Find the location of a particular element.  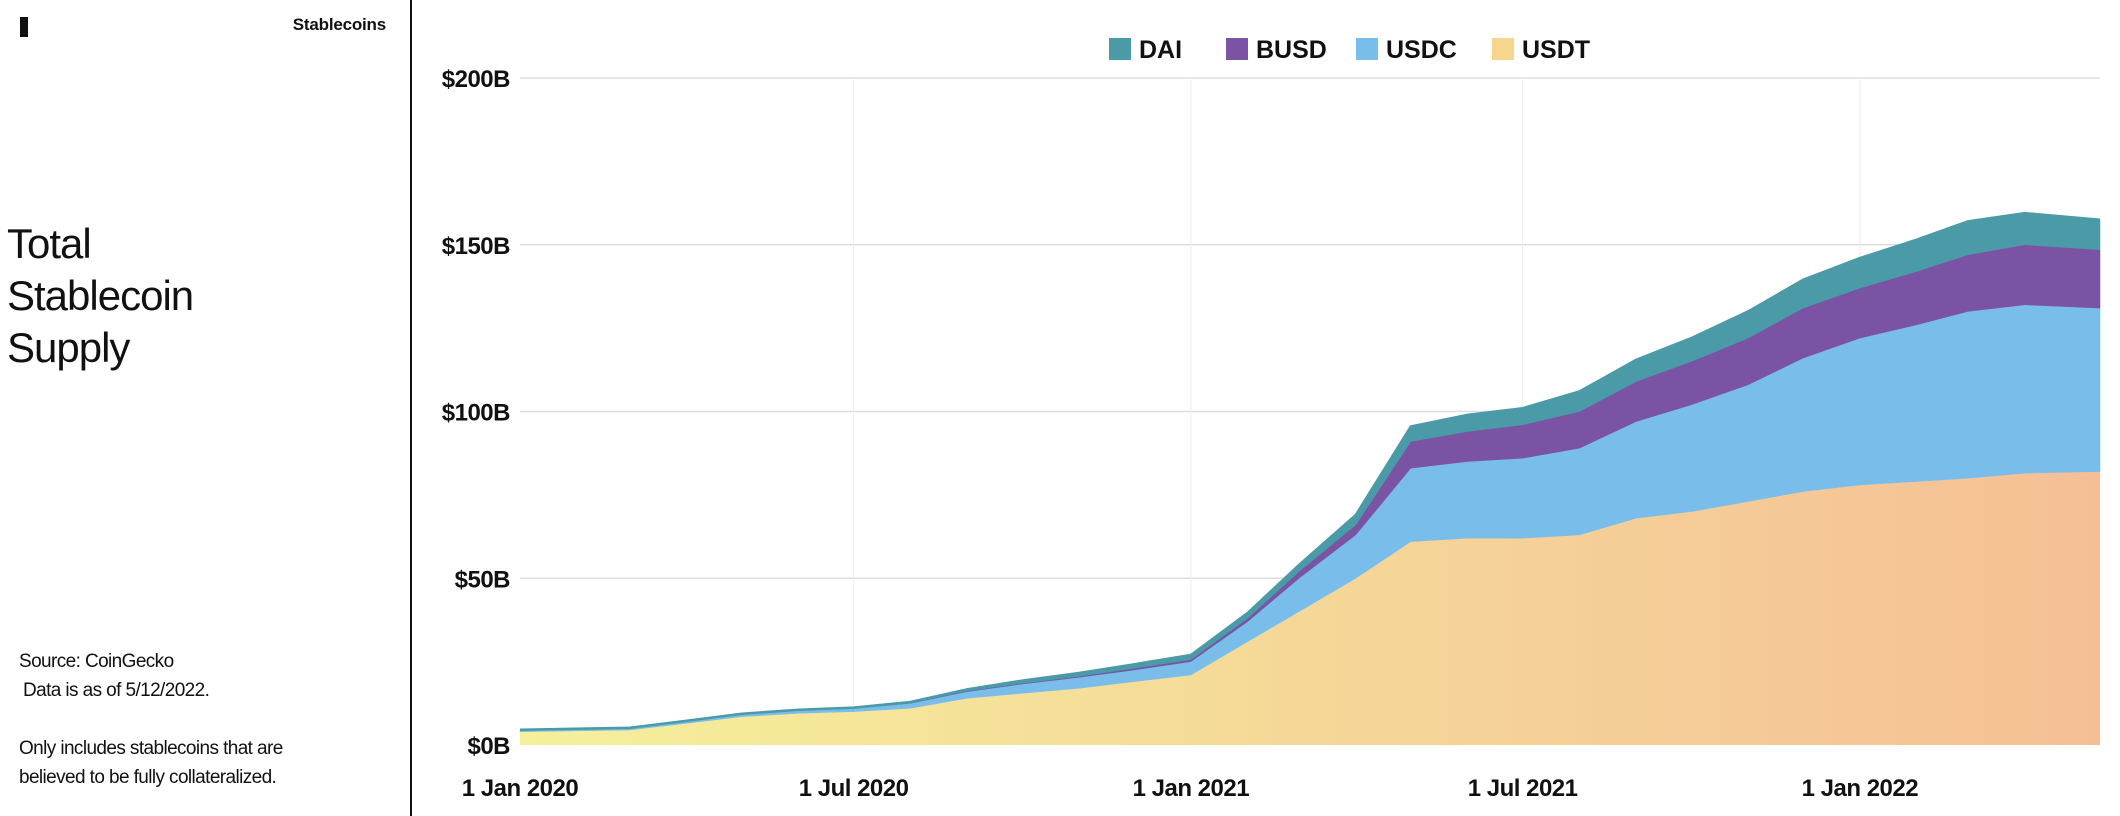

data-date-note: Data is as of 5/12/2022. is located at coordinates (116, 690).